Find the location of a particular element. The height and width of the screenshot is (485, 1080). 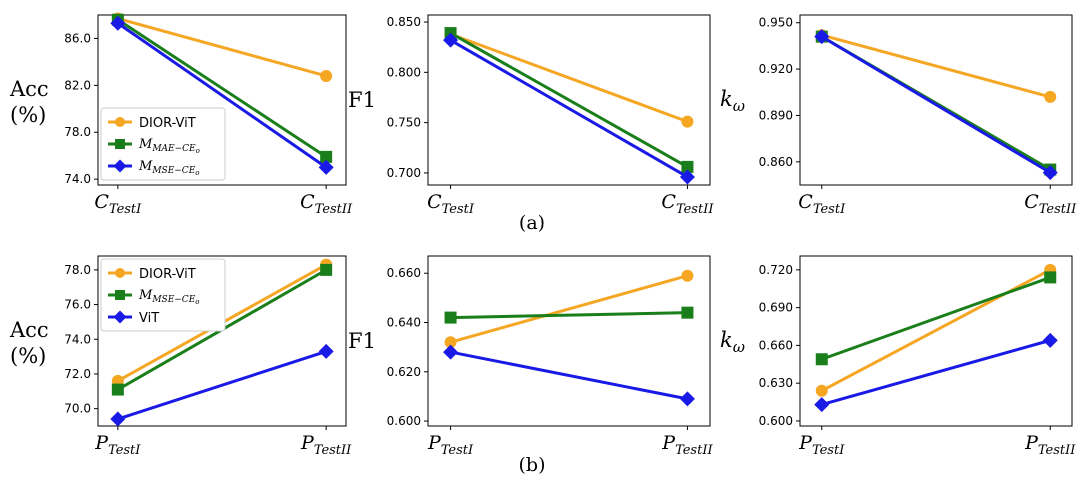

y-tick-label: 0.660 is located at coordinates (776, 345).